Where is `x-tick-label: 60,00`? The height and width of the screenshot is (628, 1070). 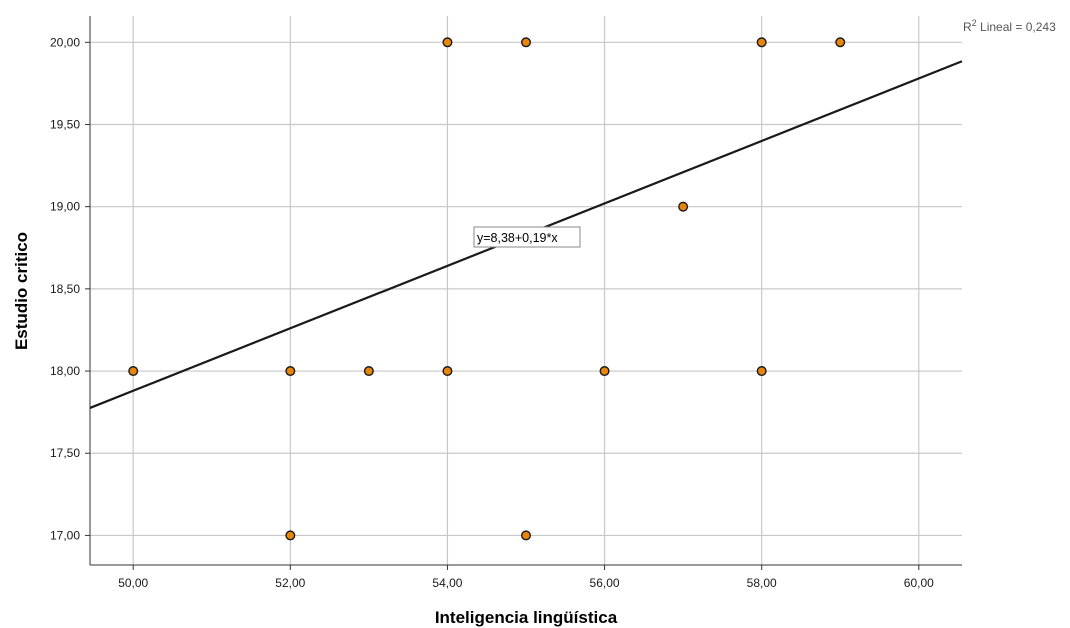 x-tick-label: 60,00 is located at coordinates (919, 583).